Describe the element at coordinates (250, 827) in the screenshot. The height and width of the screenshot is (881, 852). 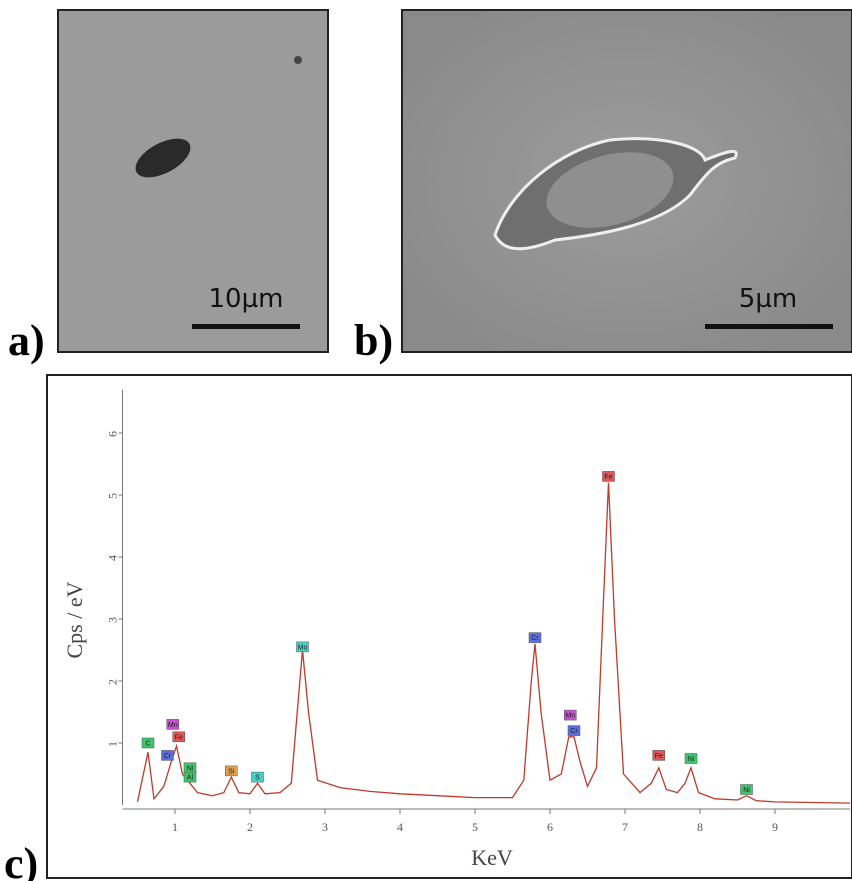
I see `x-tick-label: 2` at that location.